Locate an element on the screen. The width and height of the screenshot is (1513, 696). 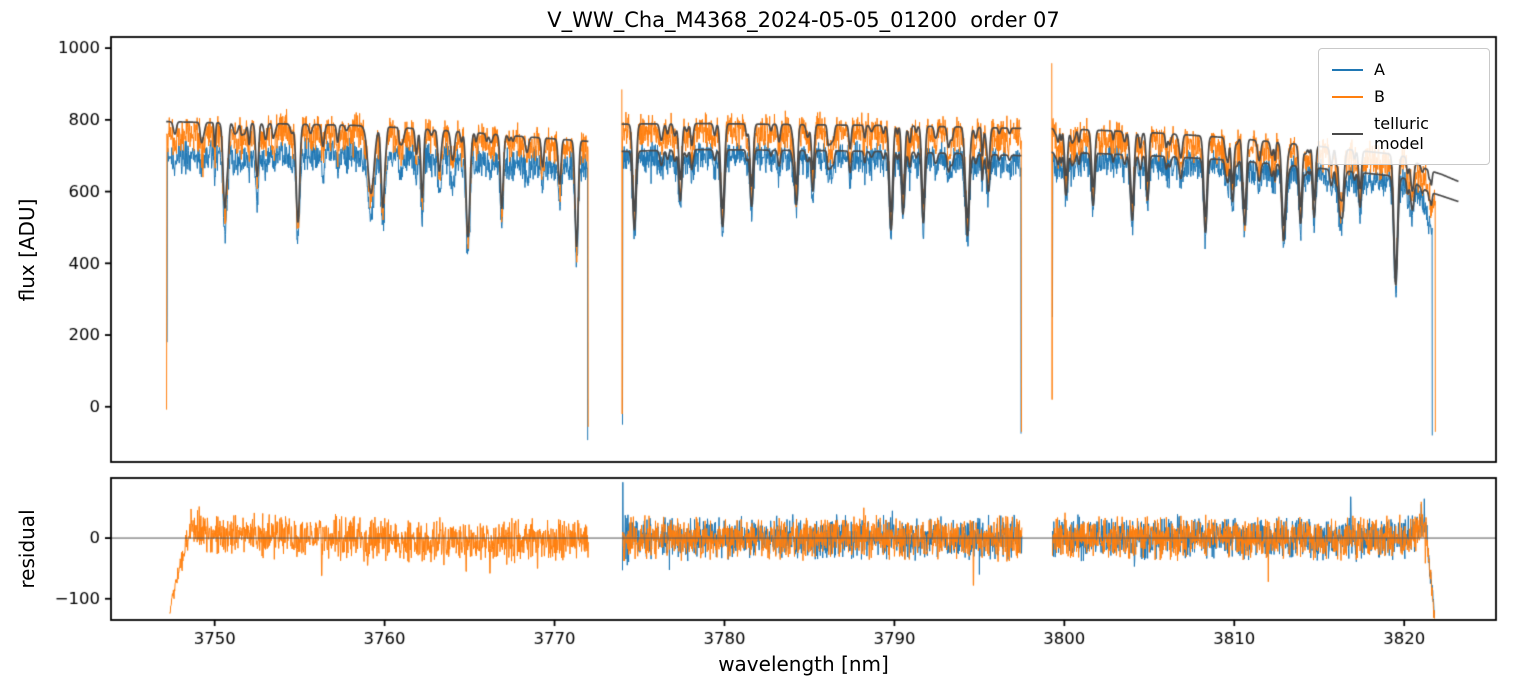
legend-label-telluric-model: telluric model is located at coordinates (1401, 133).